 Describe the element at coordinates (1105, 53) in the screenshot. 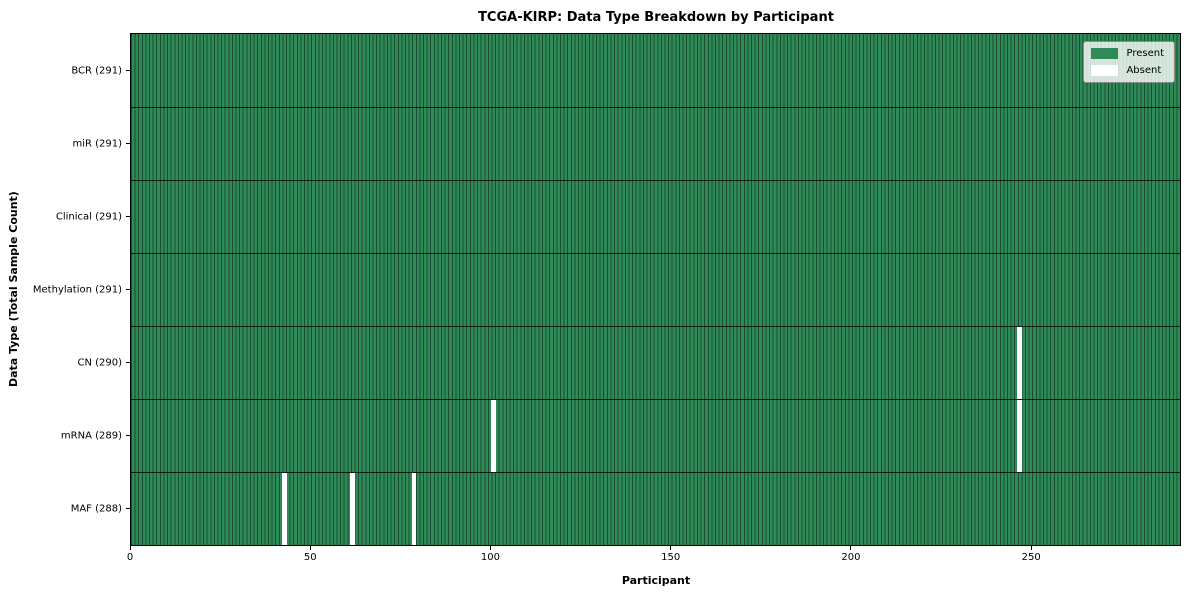

I see `legend-swatch-present` at that location.